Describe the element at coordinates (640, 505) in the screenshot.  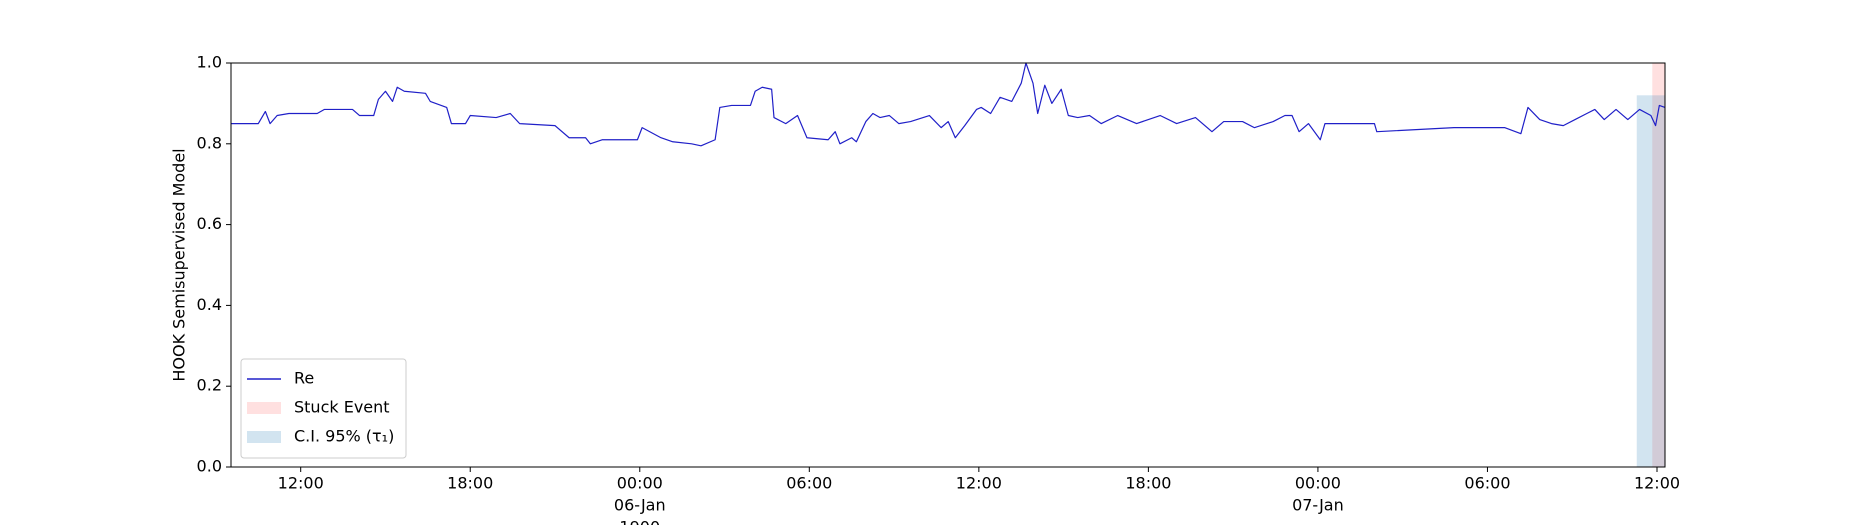
I see `x-tick-label: 06-Jan` at that location.